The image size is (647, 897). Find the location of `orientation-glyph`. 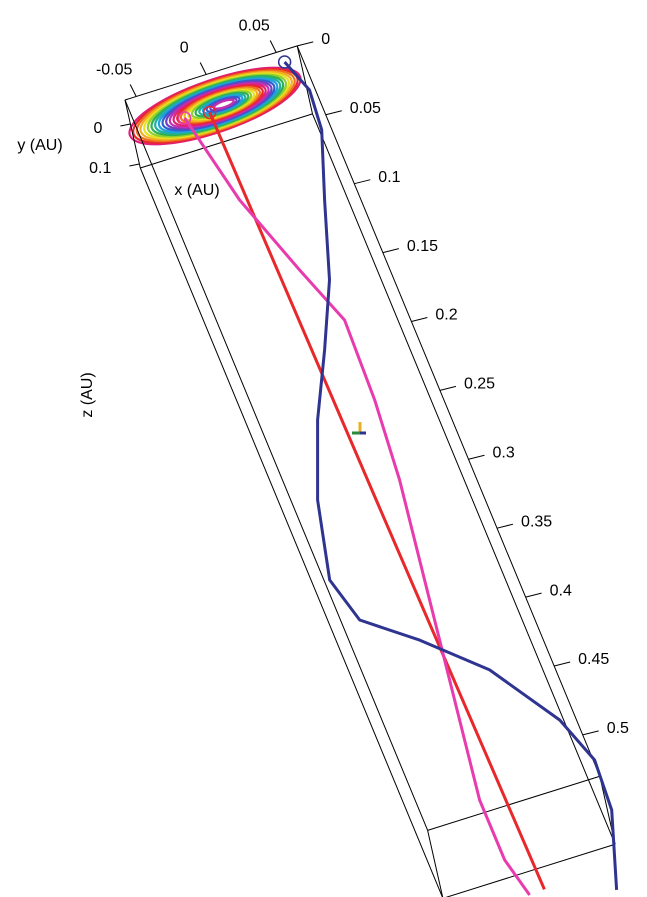

orientation-glyph is located at coordinates (359, 428).